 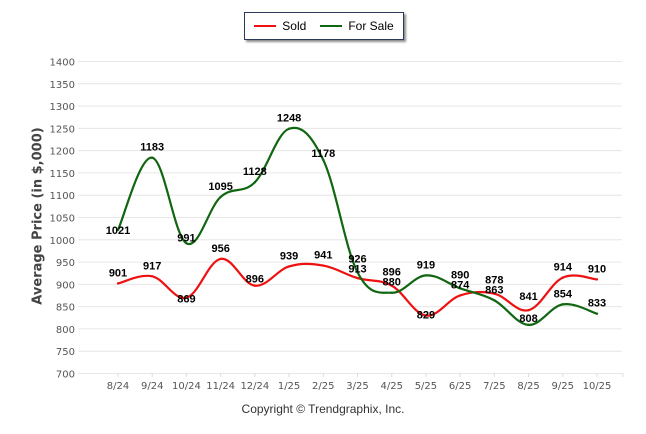 I want to click on x-tick-label: 11/24, so click(x=220, y=386).